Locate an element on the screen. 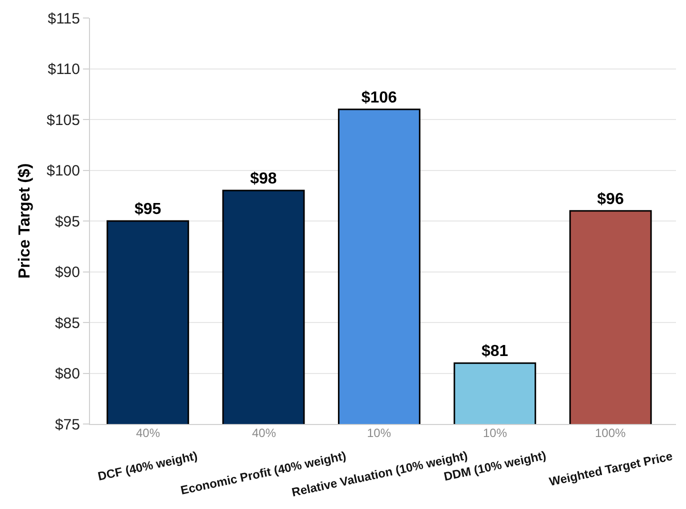  y-tick-label: $85 is located at coordinates (67, 323).